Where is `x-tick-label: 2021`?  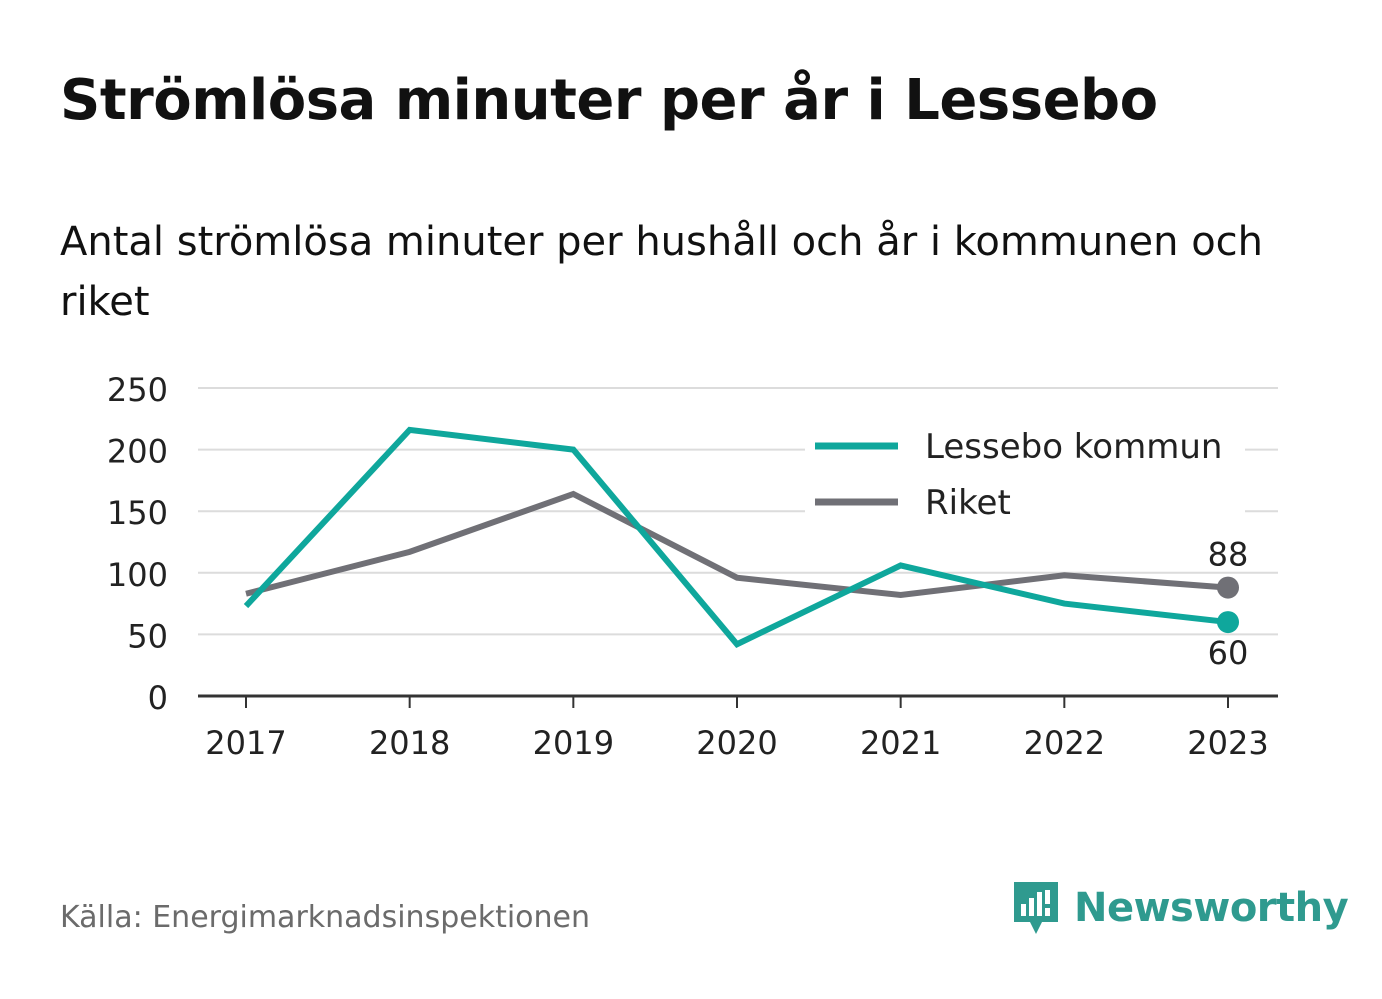
x-tick-label: 2021 is located at coordinates (900, 743).